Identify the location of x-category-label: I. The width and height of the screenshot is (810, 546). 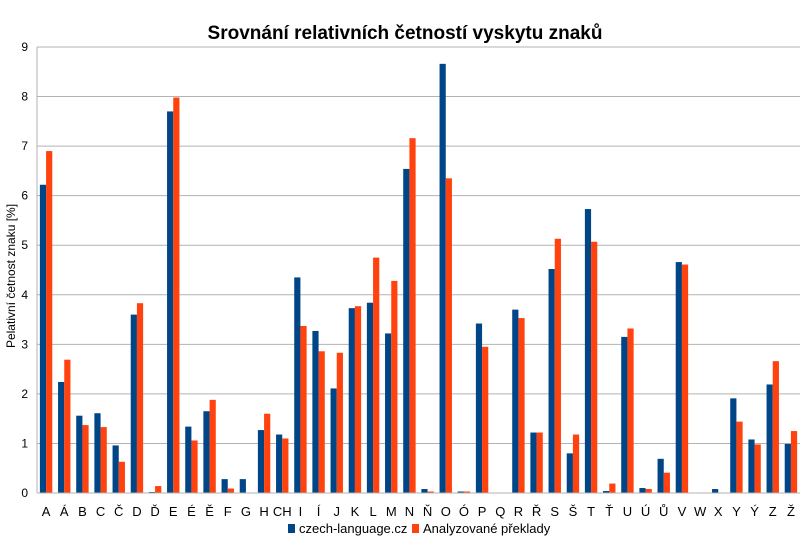
(301, 511).